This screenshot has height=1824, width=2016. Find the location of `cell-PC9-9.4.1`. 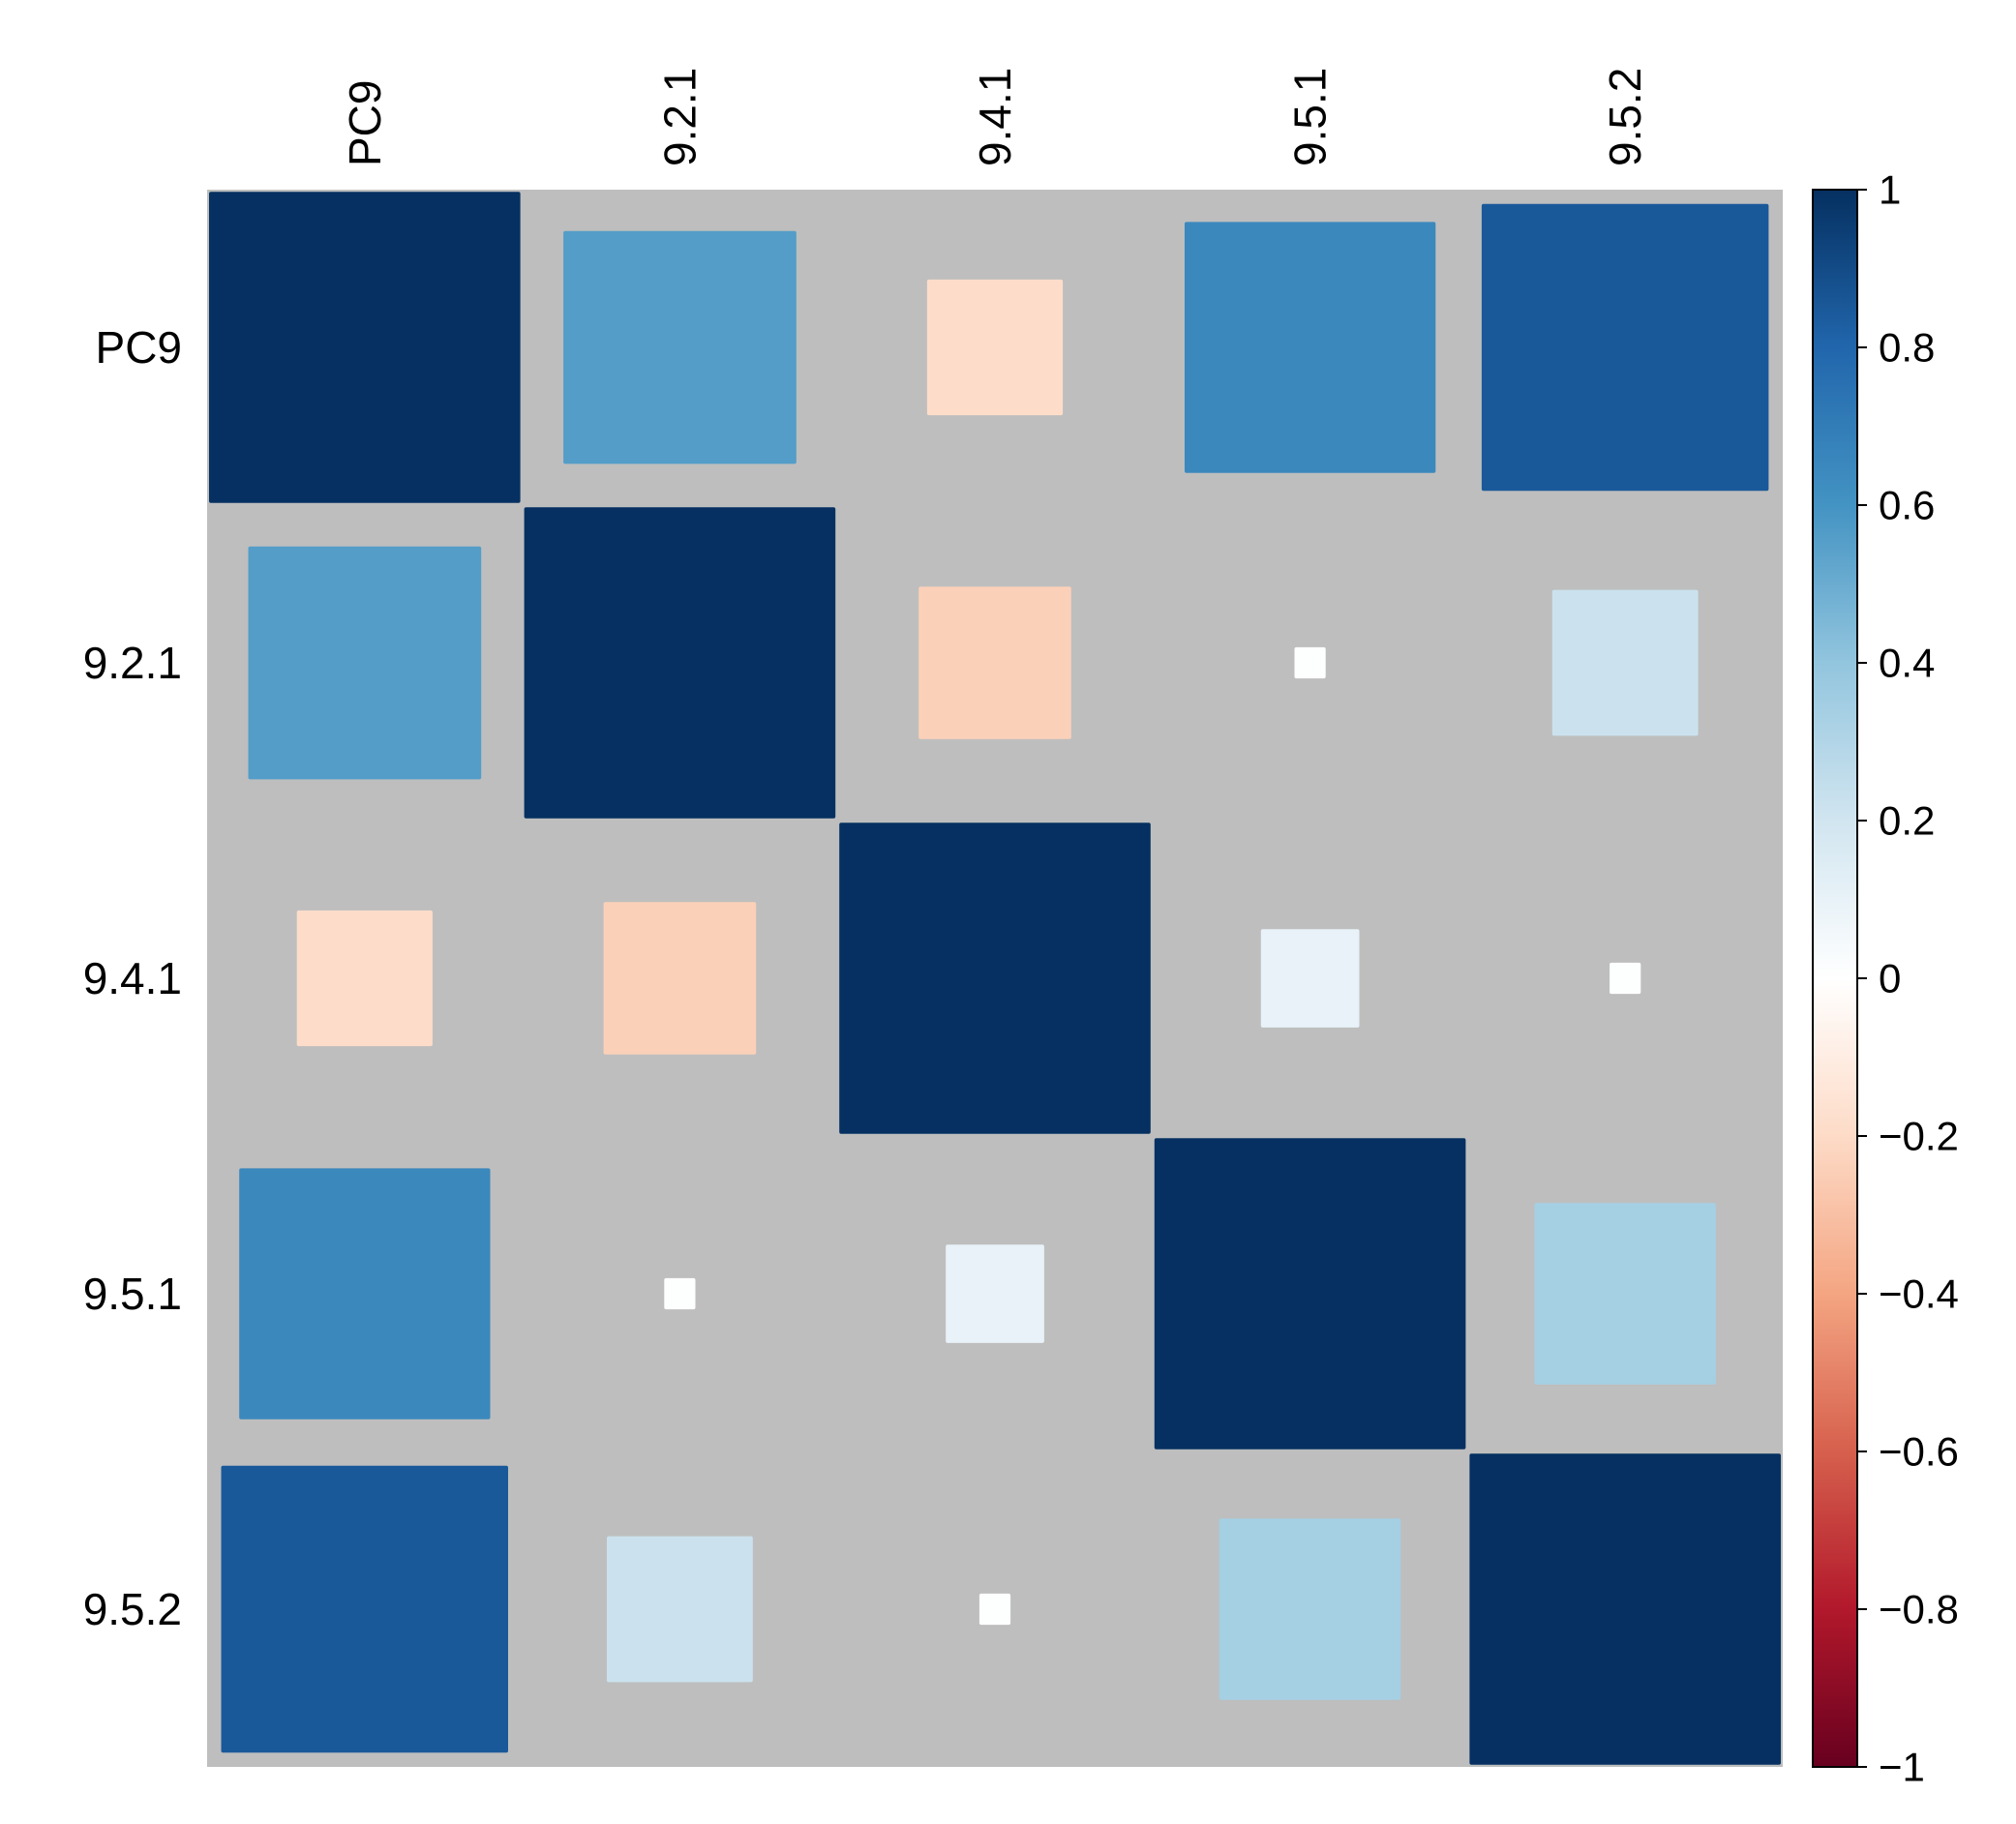

cell-PC9-9.4.1 is located at coordinates (995, 347).